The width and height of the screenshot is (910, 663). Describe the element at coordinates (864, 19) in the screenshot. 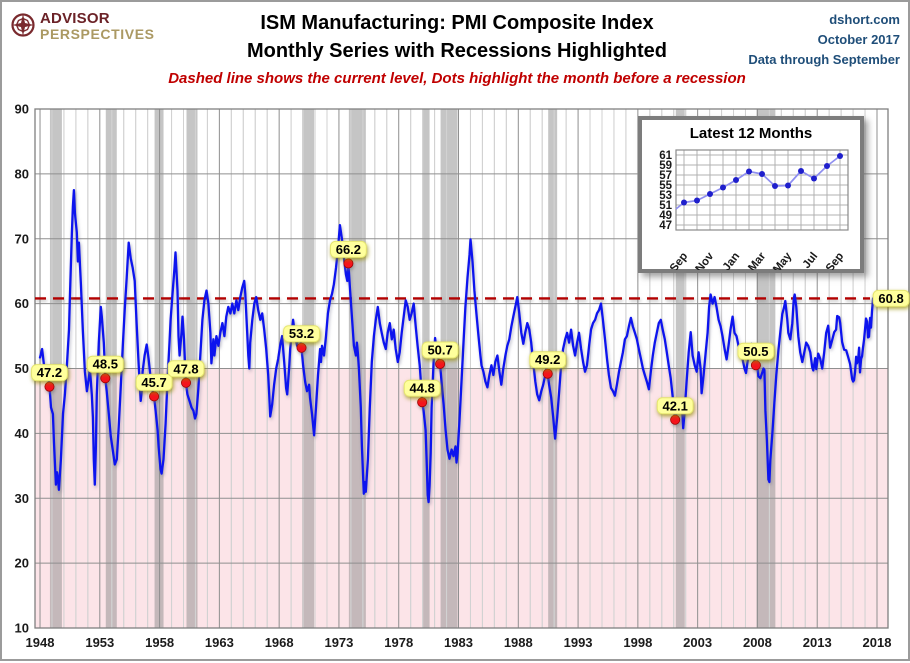

I see `source-site: dshort.com` at that location.